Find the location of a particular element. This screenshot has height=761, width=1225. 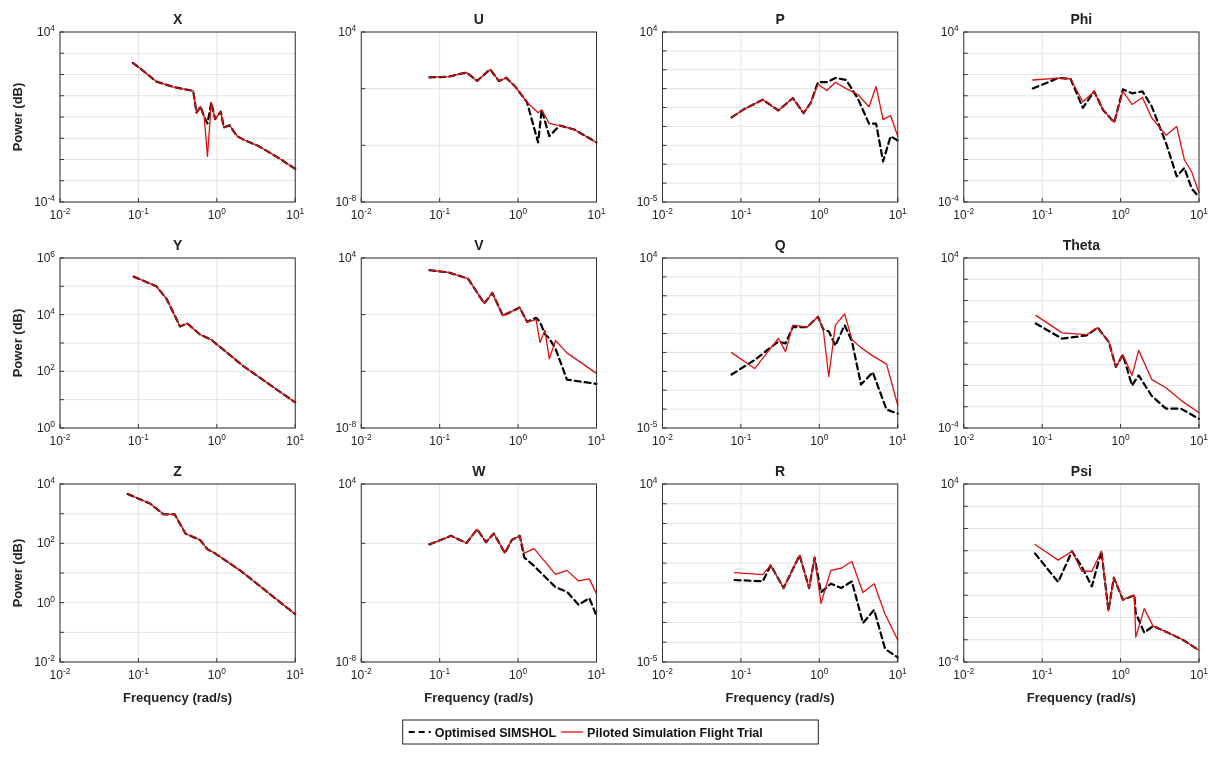

legend-label: Piloted Simulation Flight Trial is located at coordinates (675, 732).